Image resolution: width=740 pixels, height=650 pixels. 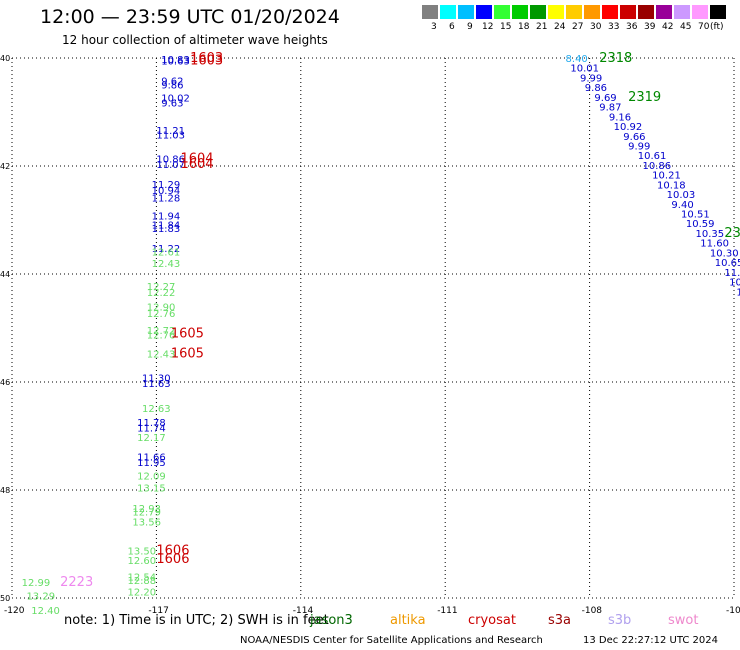 What do you see at coordinates (408, 620) in the screenshot?
I see `legend-altika: altika` at bounding box center [408, 620].